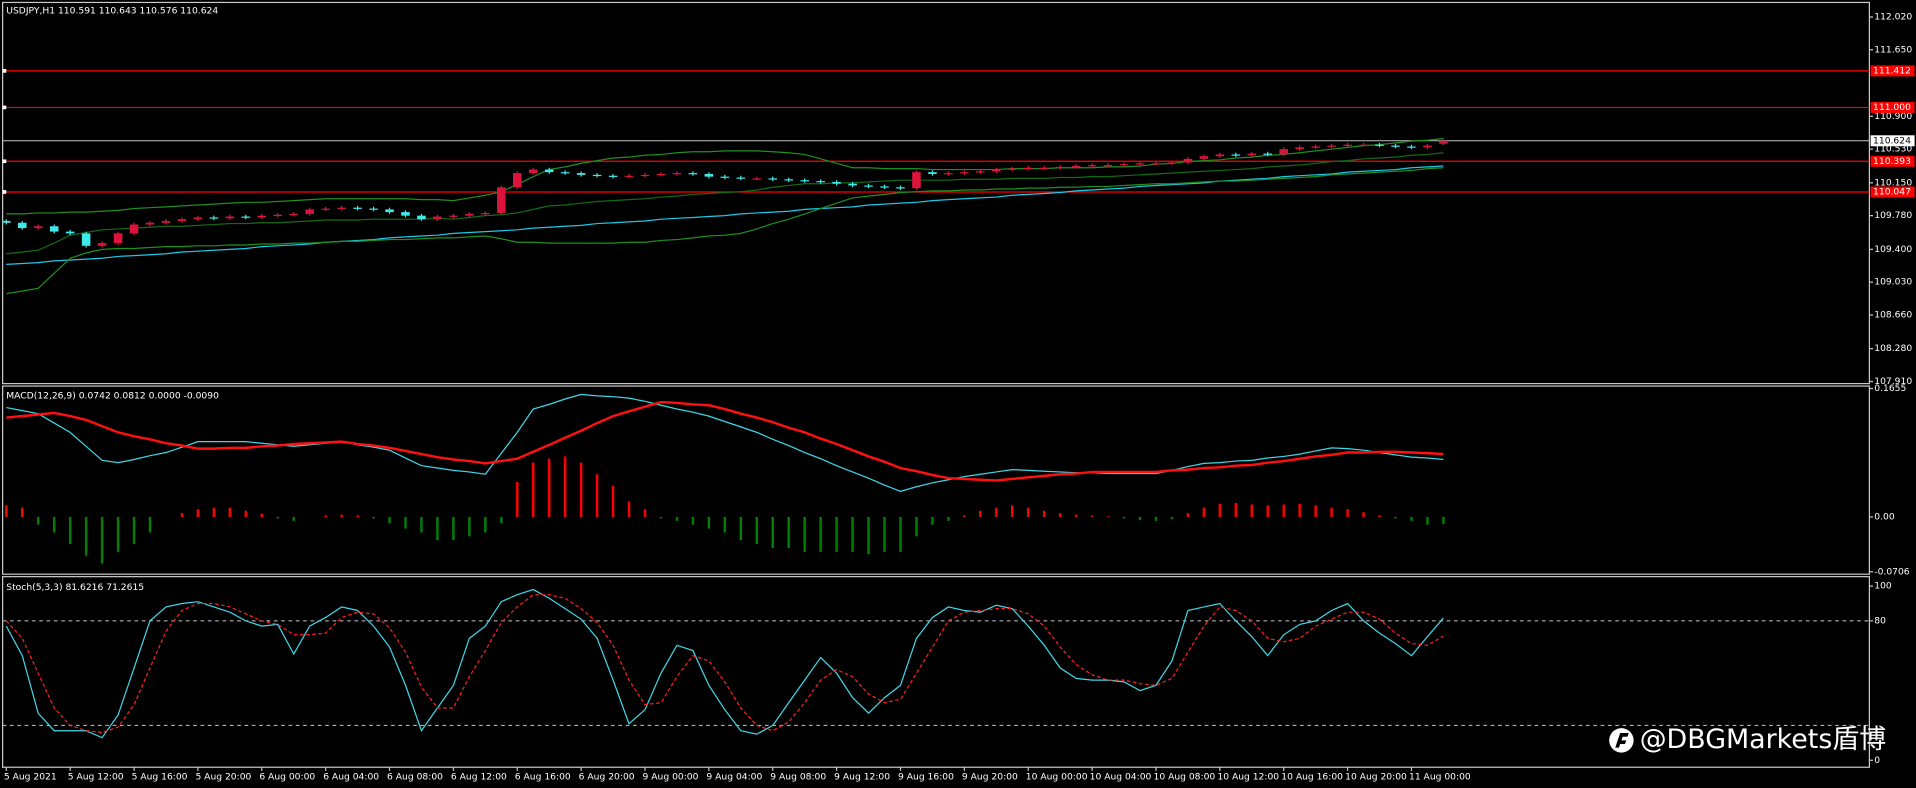  What do you see at coordinates (1763, 739) in the screenshot?
I see `watermark: @DBGMarkets盾博` at bounding box center [1763, 739].